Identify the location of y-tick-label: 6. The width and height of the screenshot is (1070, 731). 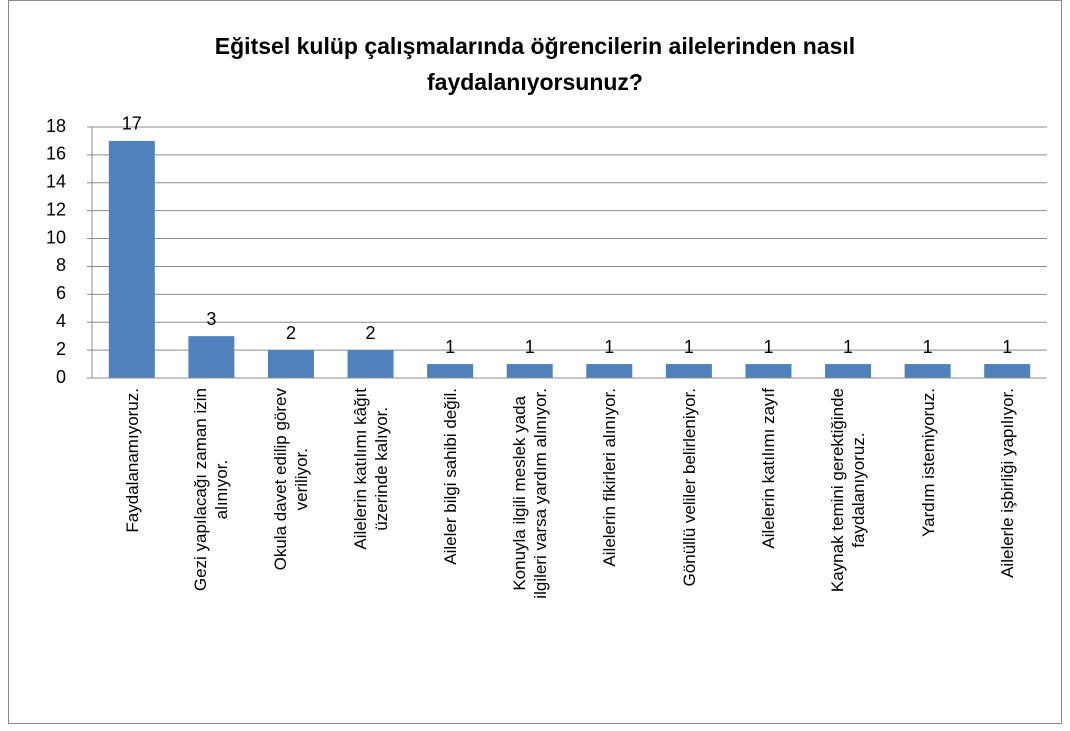
(61, 293).